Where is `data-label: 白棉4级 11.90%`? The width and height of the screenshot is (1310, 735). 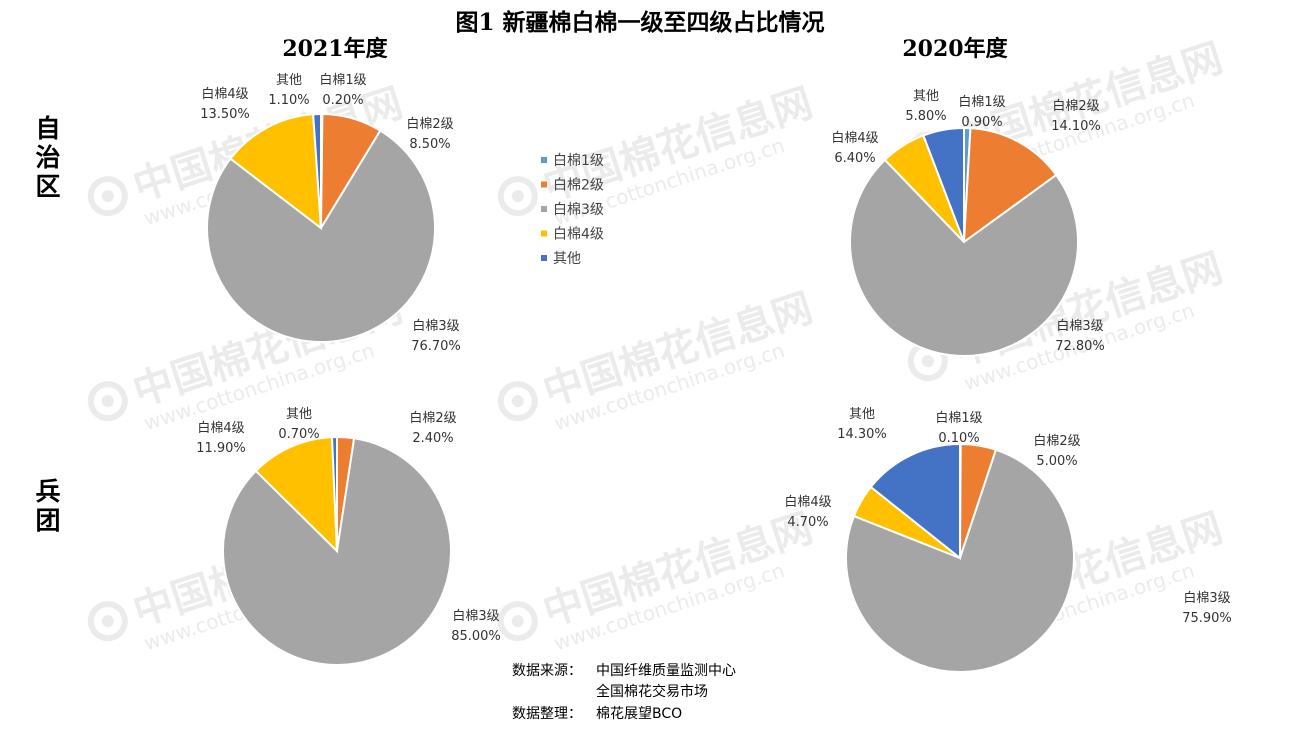
data-label: 白棉4级 11.90% is located at coordinates (221, 438).